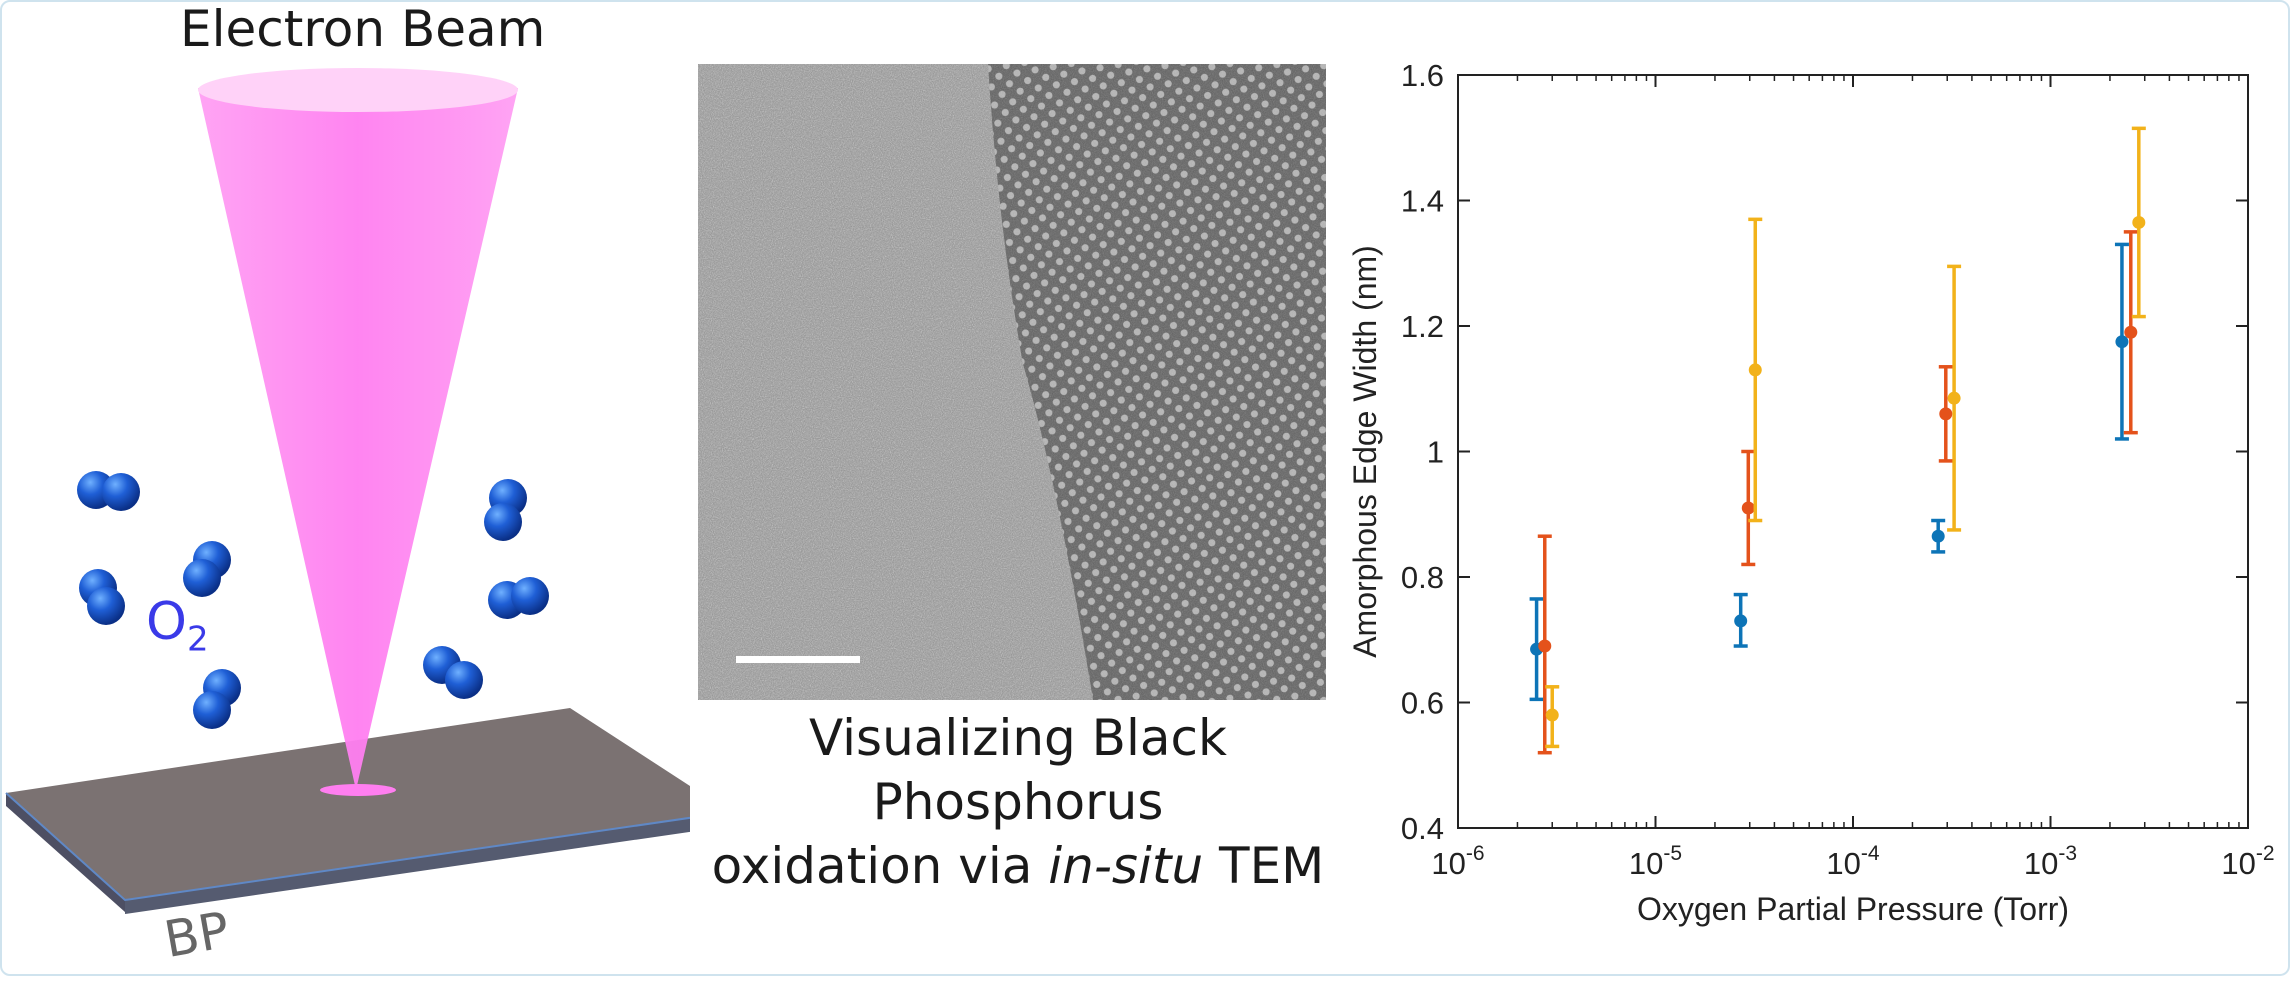  What do you see at coordinates (1422, 703) in the screenshot?
I see `y-tick-label: 0.6` at bounding box center [1422, 703].